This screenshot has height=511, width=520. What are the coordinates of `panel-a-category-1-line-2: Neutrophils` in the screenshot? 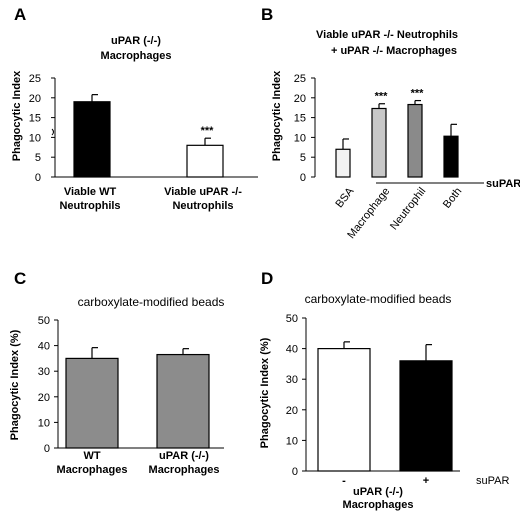 It's located at (89, 206).